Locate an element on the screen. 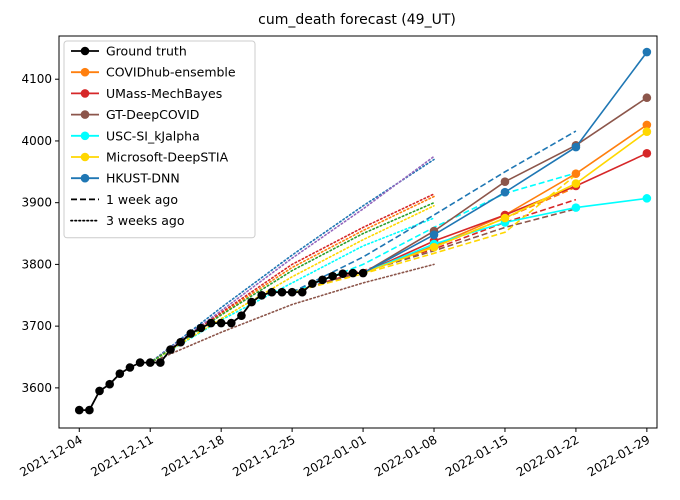 This screenshot has width=680, height=500. legend-label-1-week-ago: 1 week ago is located at coordinates (142, 199).